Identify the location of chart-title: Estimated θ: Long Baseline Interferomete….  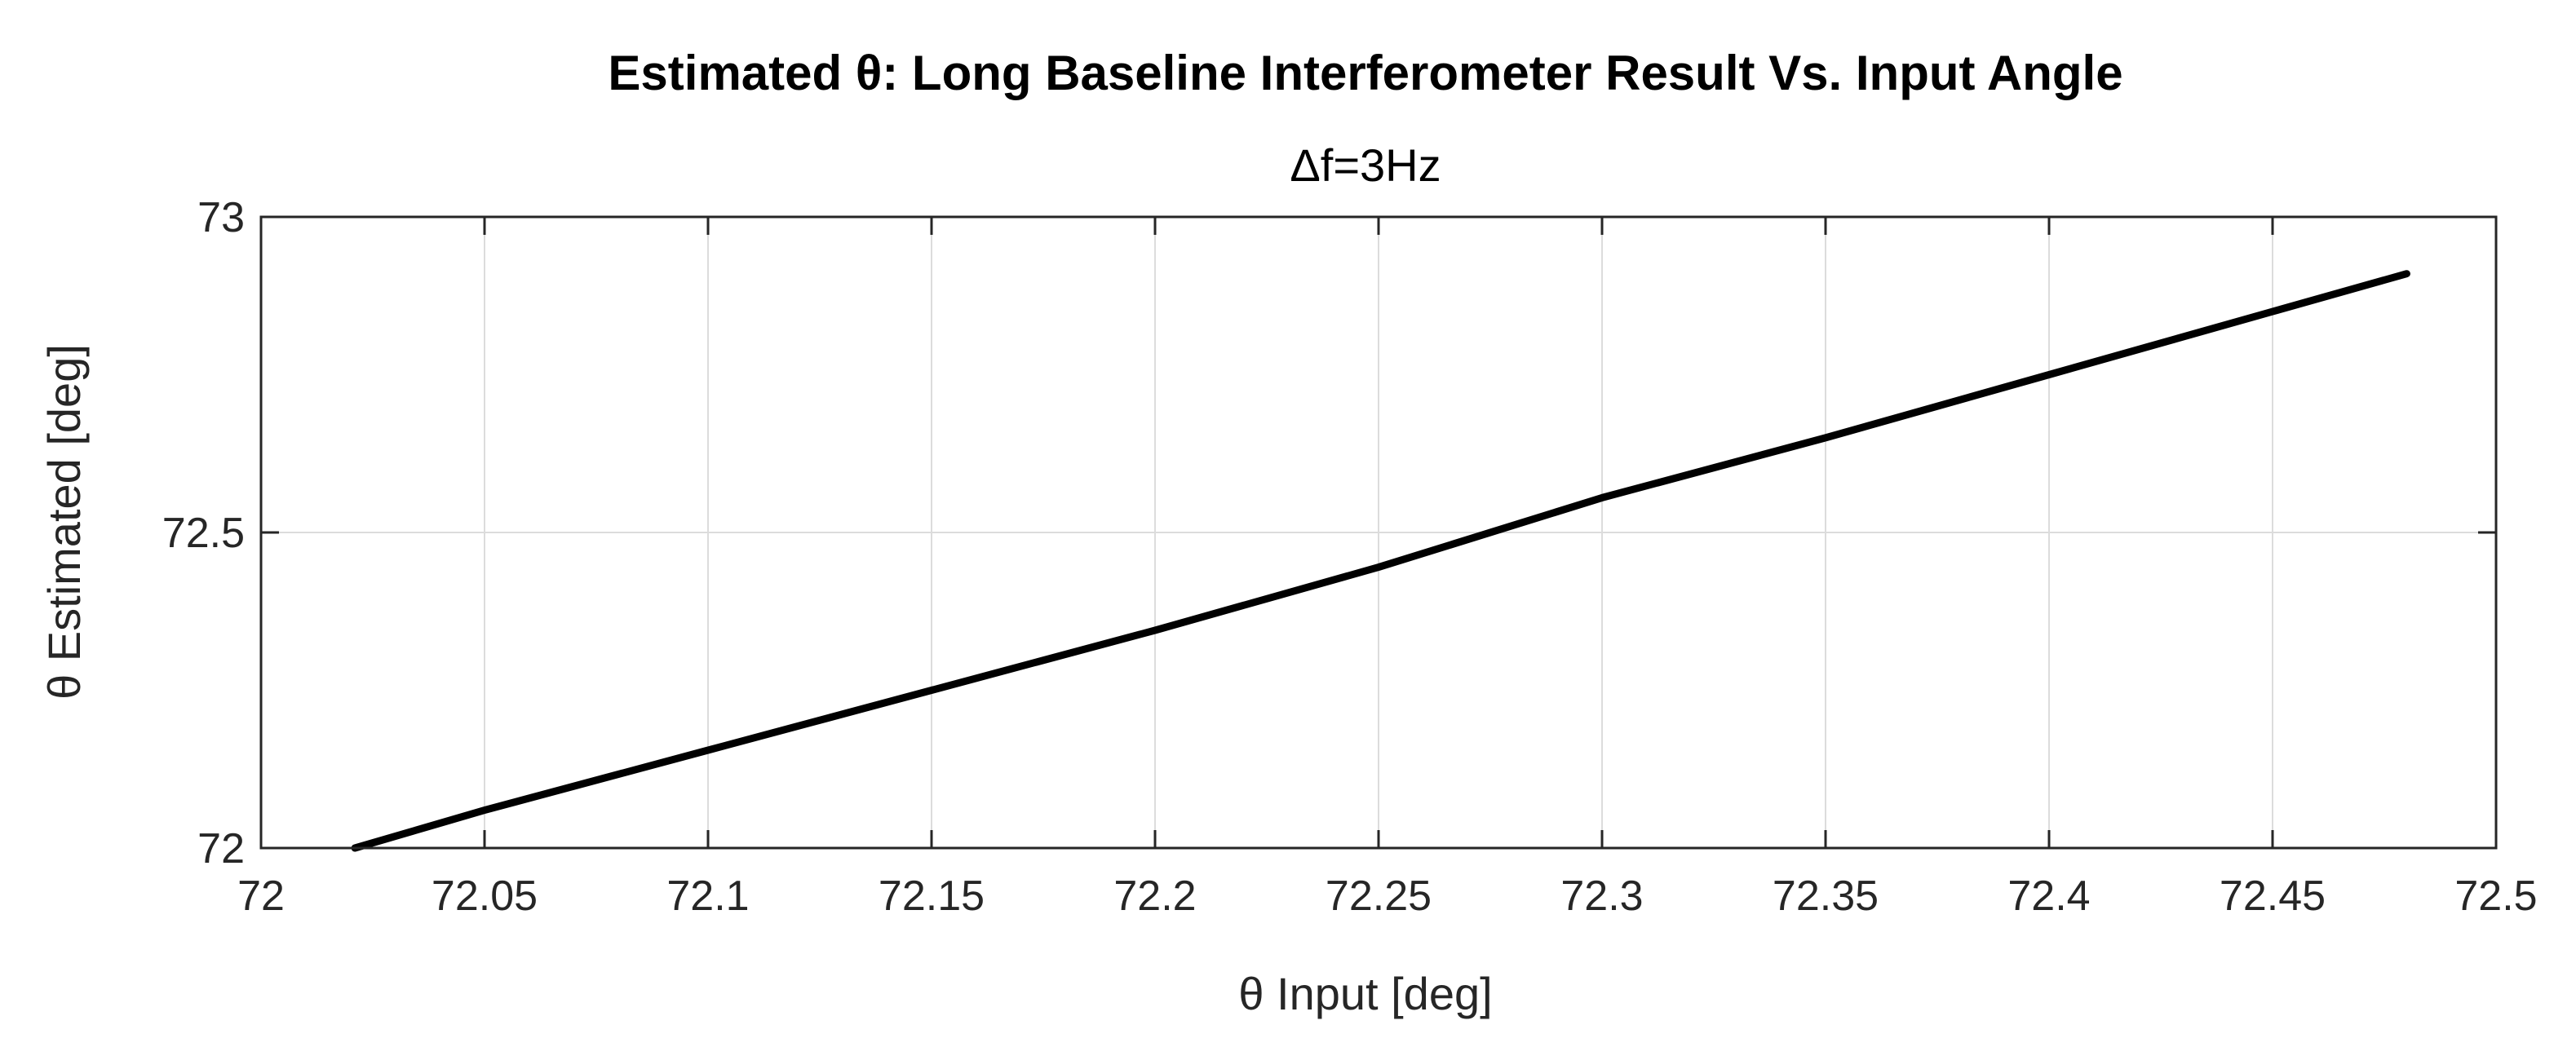
(1365, 73).